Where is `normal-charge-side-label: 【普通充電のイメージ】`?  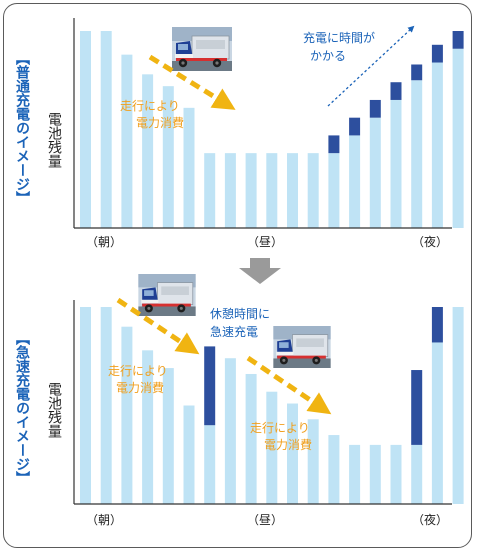 normal-charge-side-label: 【普通充電のイメージ】 is located at coordinates (22, 128).